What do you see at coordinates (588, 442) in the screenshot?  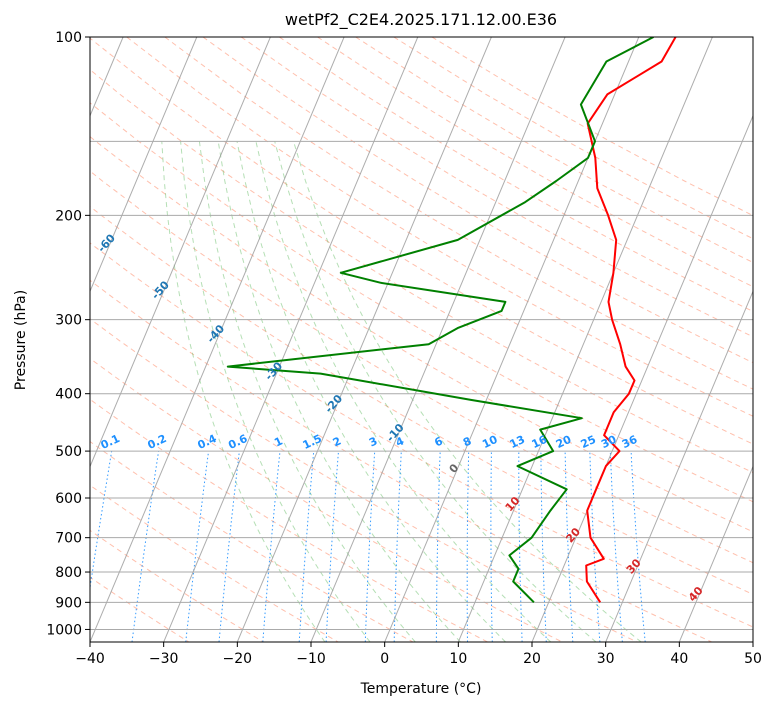 I see `mixing-ratio-label: 25` at bounding box center [588, 442].